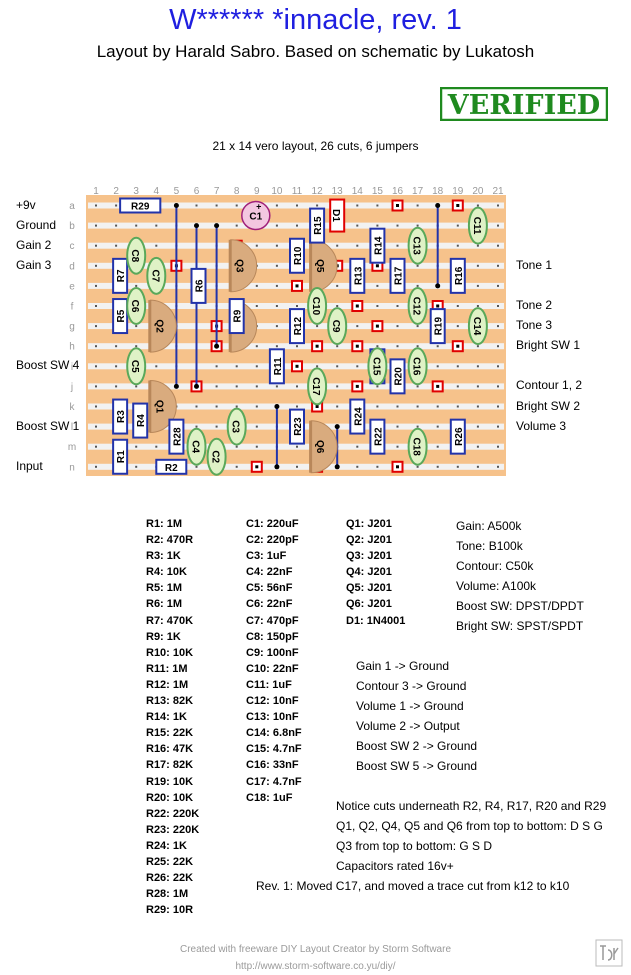 This screenshot has width=631, height=975. What do you see at coordinates (297, 255) in the screenshot?
I see `resistor: R10` at bounding box center [297, 255].